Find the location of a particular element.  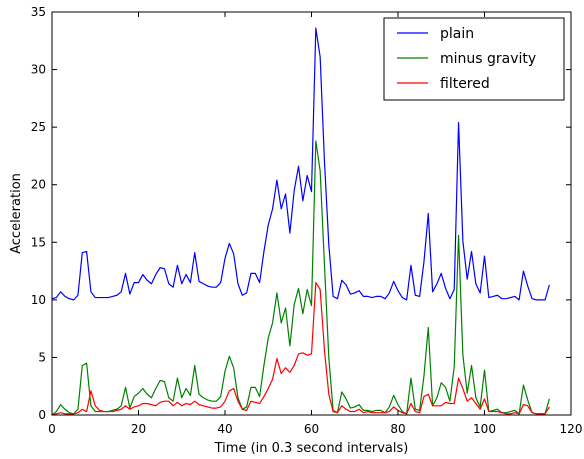

y-tick-label: 10 is located at coordinates (38, 300).